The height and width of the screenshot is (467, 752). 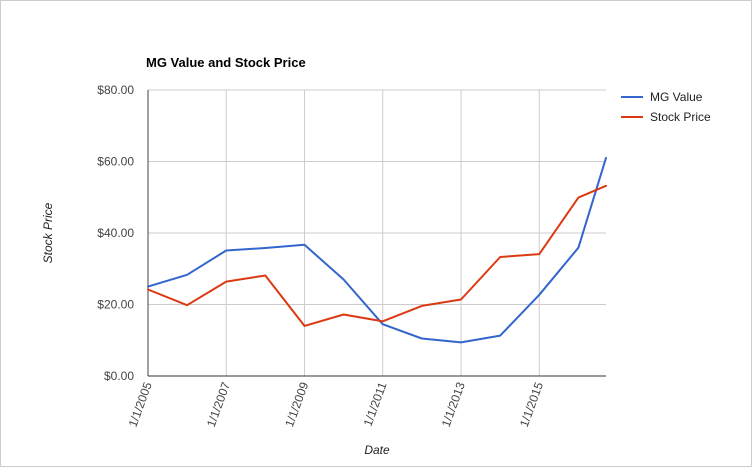 I want to click on y-tick-label: $60.00, so click(x=115, y=162).